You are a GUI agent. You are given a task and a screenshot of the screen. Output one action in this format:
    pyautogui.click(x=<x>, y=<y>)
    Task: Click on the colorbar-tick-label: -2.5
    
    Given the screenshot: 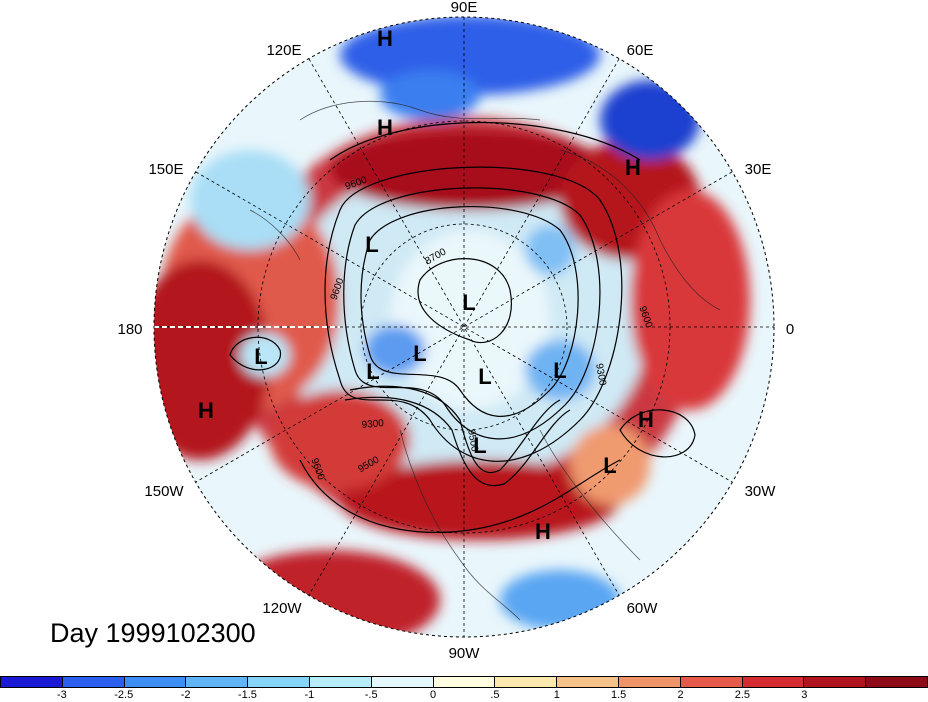 What is the action you would take?
    pyautogui.click(x=124, y=695)
    